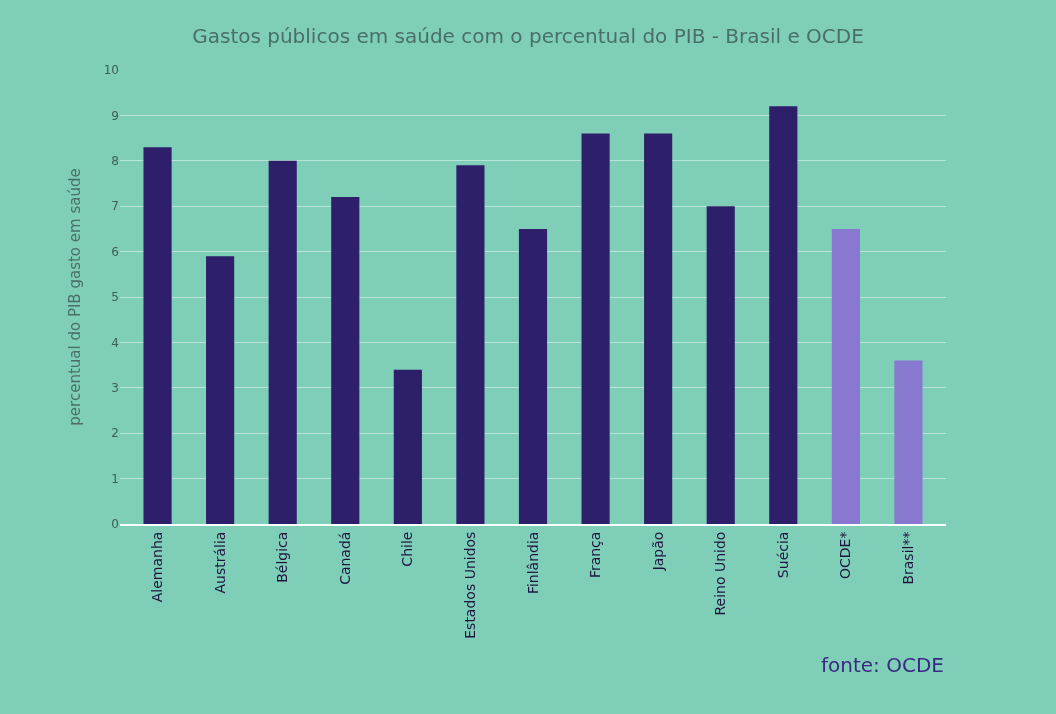 The height and width of the screenshot is (714, 1056). What do you see at coordinates (115, 524) in the screenshot?
I see `y-tick-label: 0` at bounding box center [115, 524].